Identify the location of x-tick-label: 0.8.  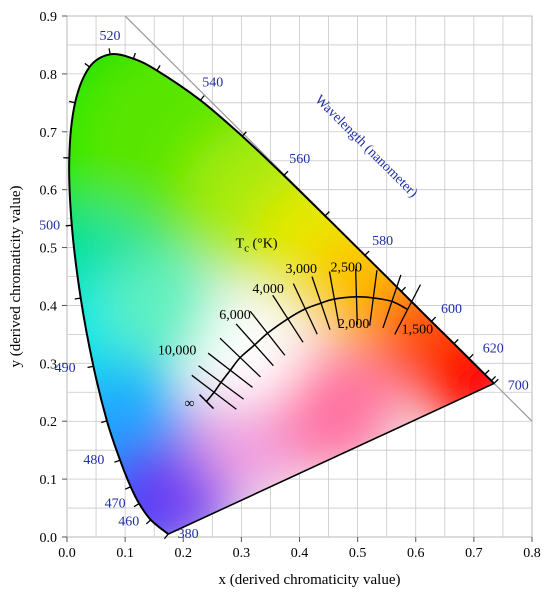
(532, 553).